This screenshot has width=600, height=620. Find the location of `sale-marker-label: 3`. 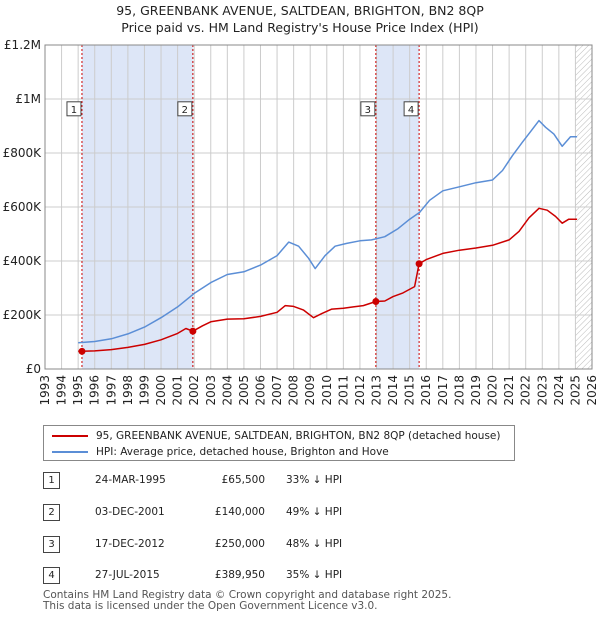

sale-marker-label: 3 is located at coordinates (368, 110).